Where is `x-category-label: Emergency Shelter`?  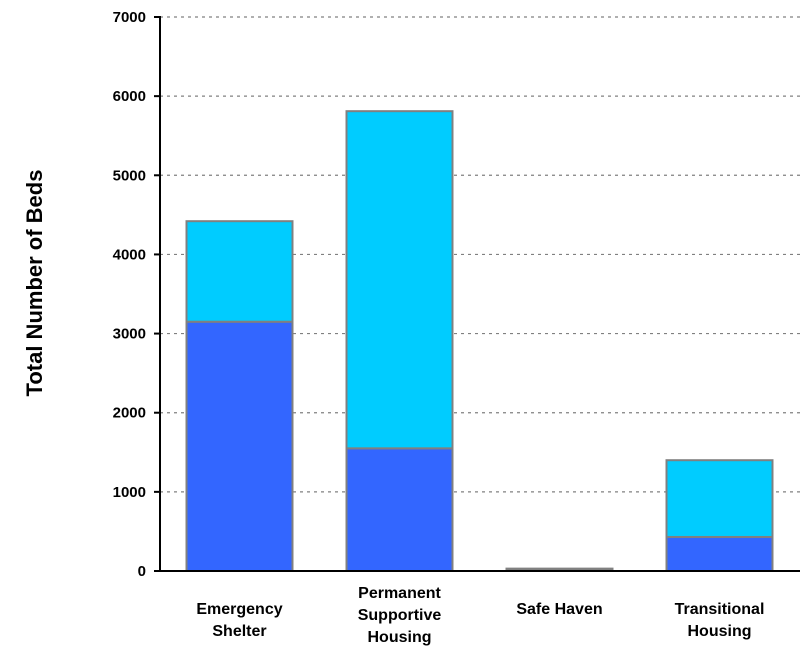
x-category-label: Emergency Shelter is located at coordinates (239, 620).